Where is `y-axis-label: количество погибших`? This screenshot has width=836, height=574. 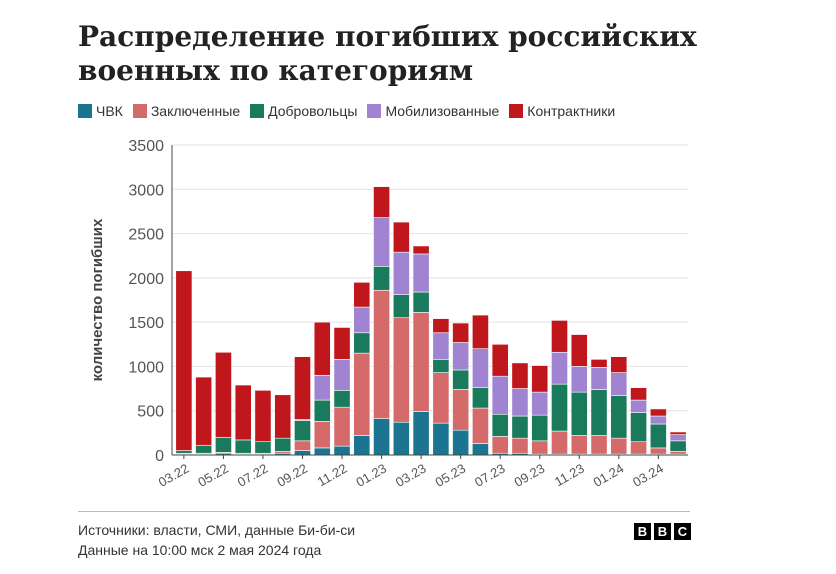 y-axis-label: количество погибших is located at coordinates (97, 299).